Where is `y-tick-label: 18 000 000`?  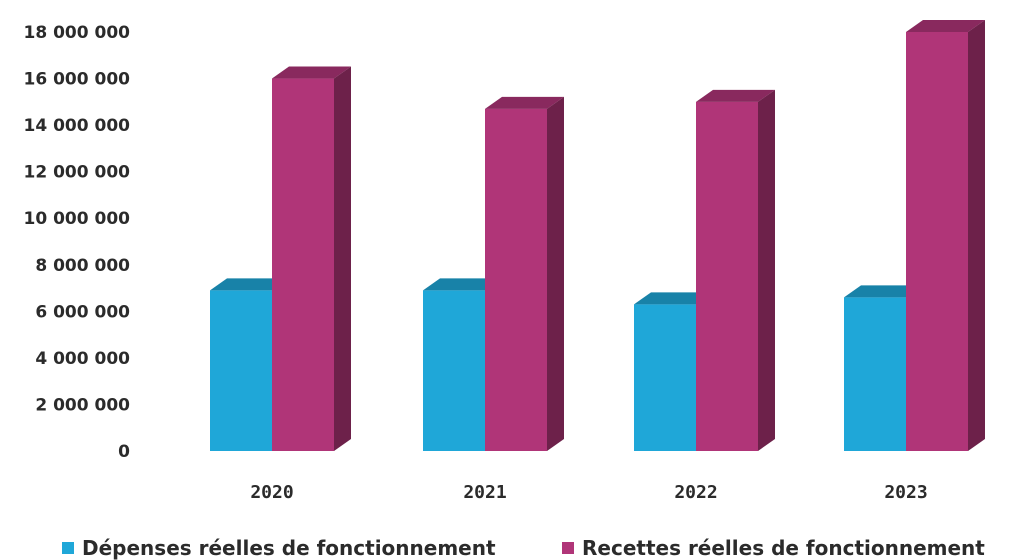
y-tick-label: 18 000 000 is located at coordinates (77, 33).